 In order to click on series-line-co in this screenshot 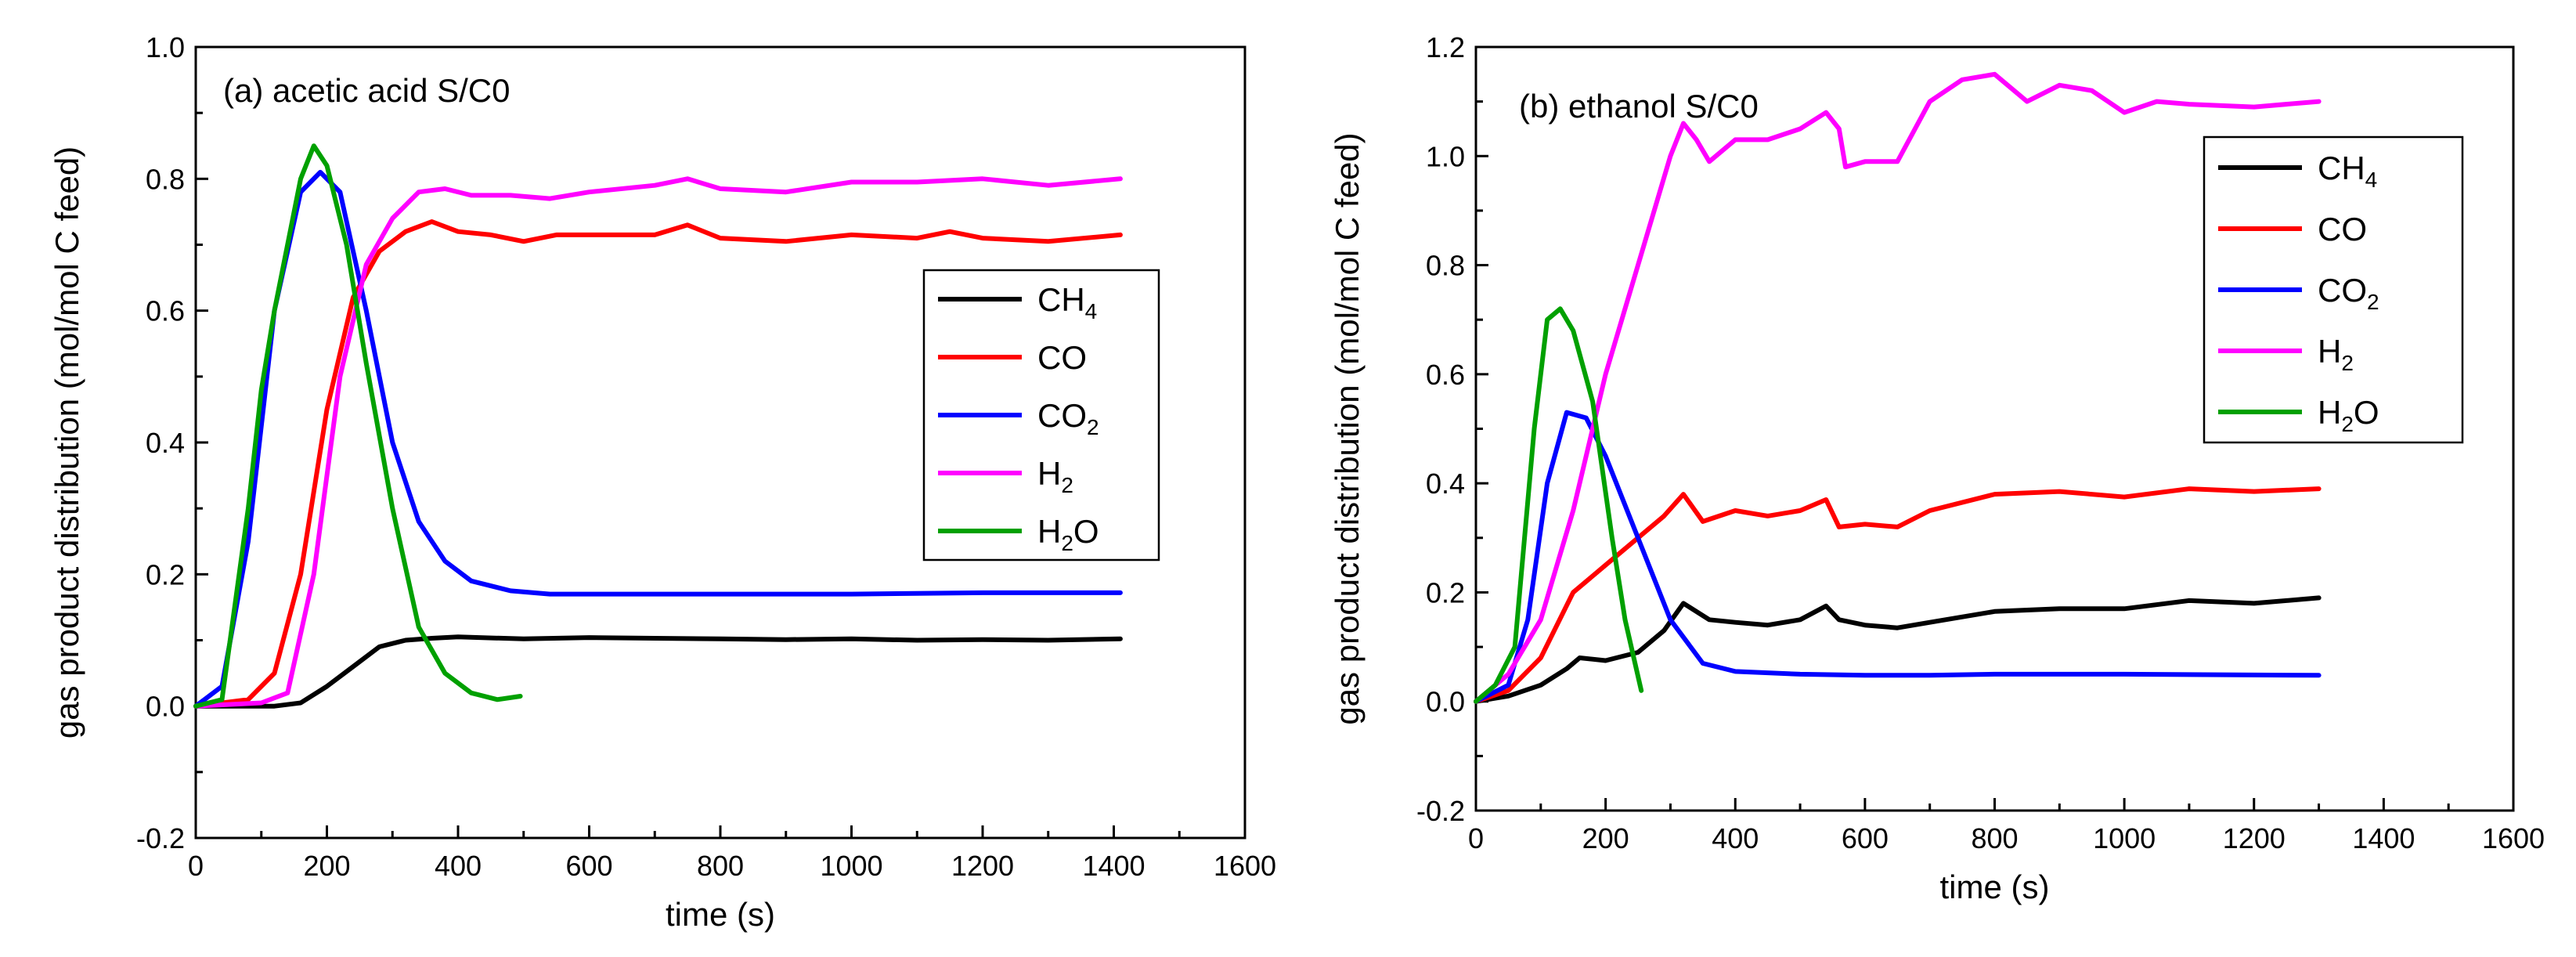, I will do `click(1898, 595)`.